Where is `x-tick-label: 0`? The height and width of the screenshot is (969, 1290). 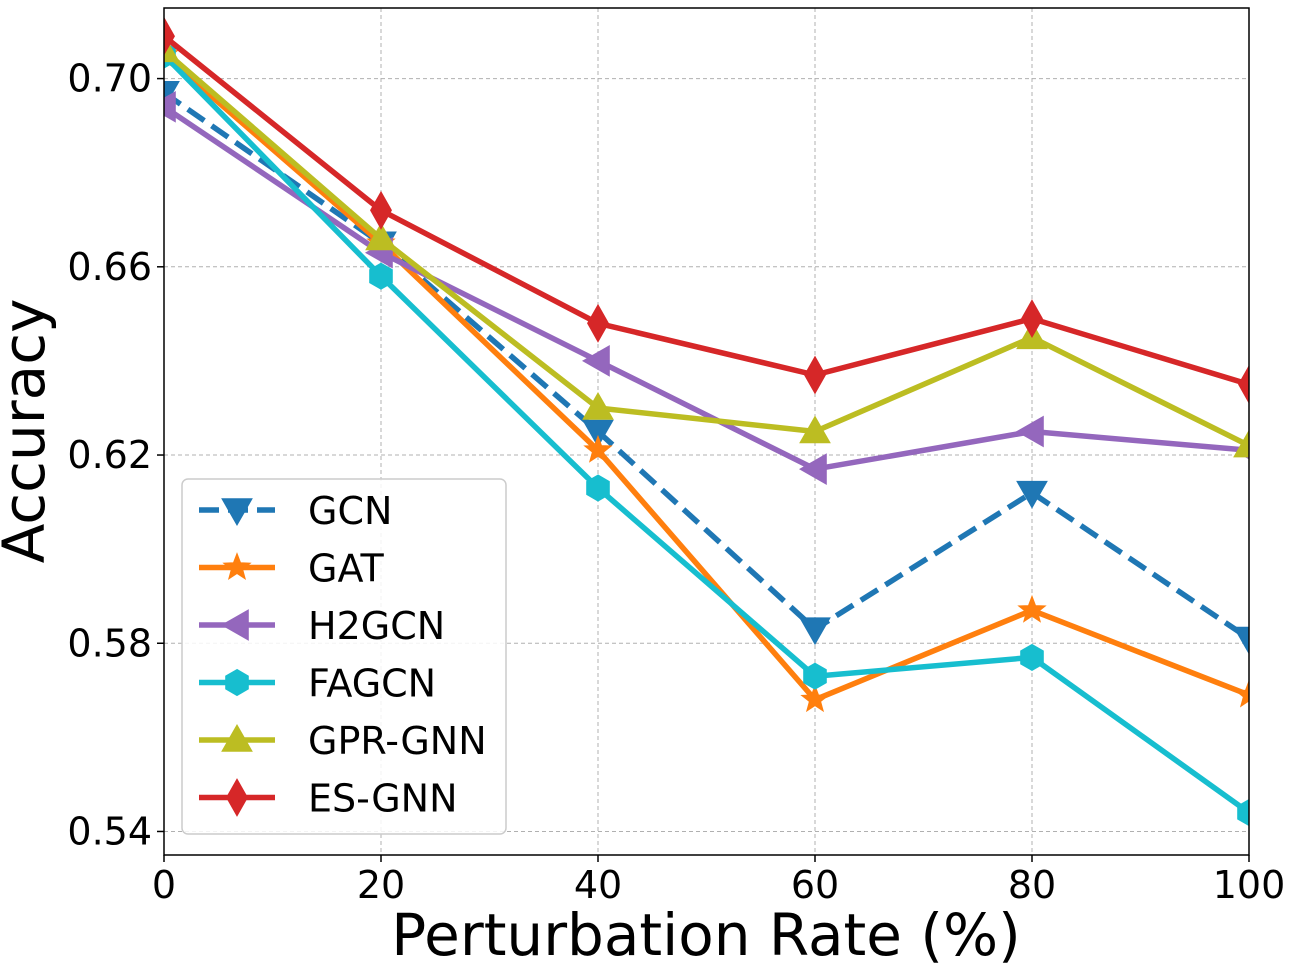 x-tick-label: 0 is located at coordinates (164, 885).